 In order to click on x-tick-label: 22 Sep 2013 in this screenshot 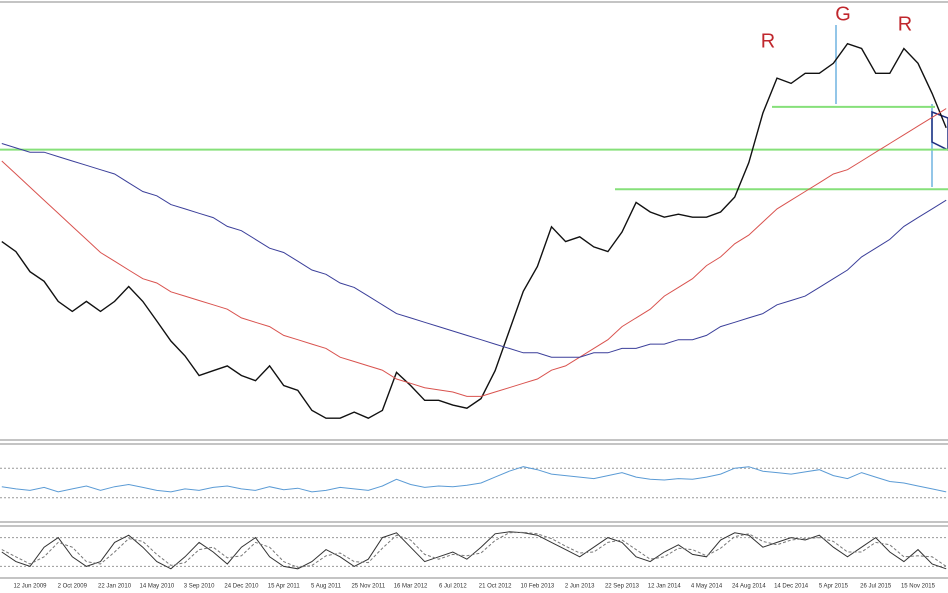, I will do `click(622, 587)`.